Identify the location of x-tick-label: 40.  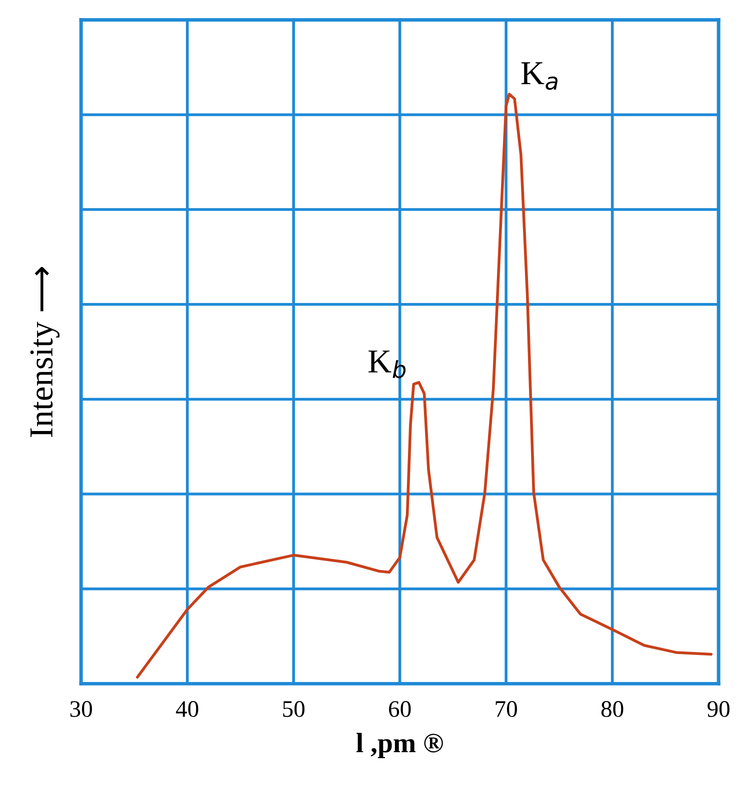
(187, 709).